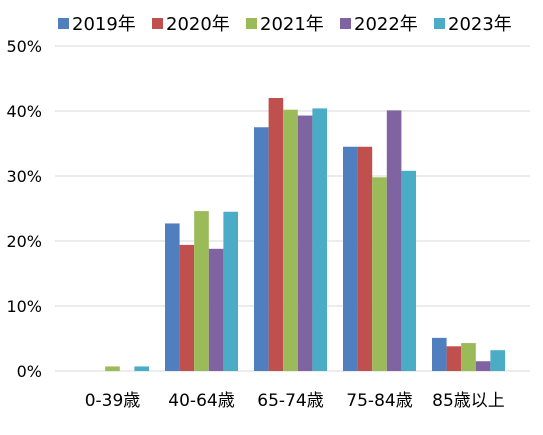 This screenshot has height=435, width=543. Describe the element at coordinates (290, 401) in the screenshot. I see `x-tick-label: 65-74歳` at that location.